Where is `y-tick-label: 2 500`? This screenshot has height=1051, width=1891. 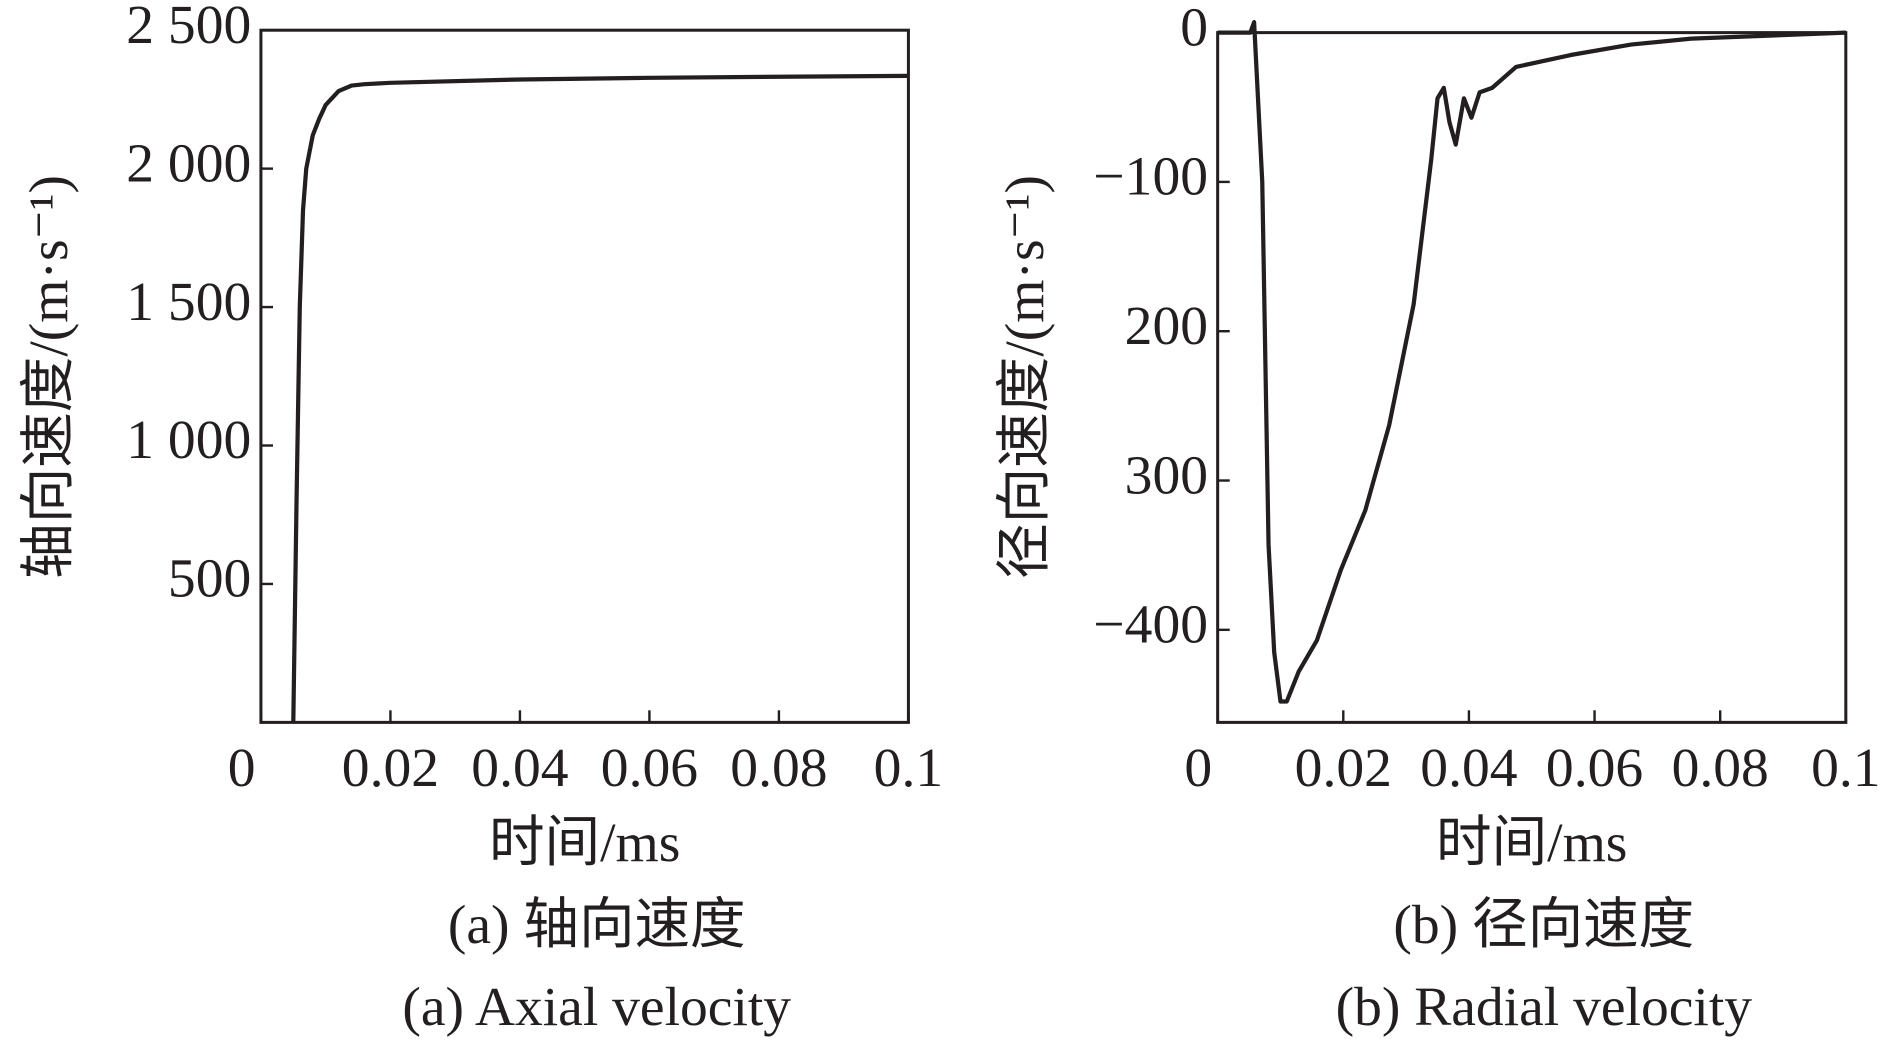 y-tick-label: 2 500 is located at coordinates (188, 28).